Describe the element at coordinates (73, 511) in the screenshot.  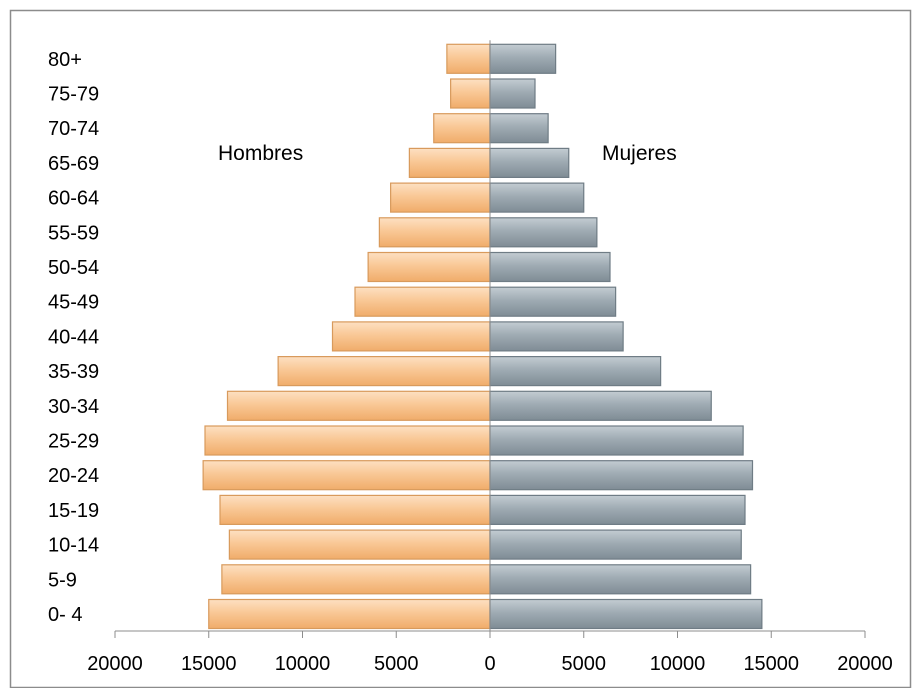
I see `age-group-label: 15-19` at that location.